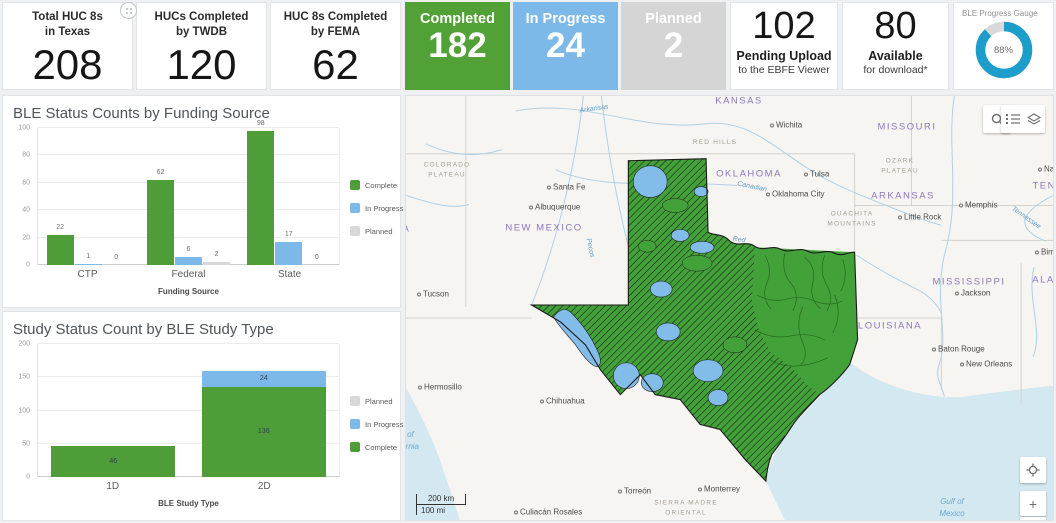  Describe the element at coordinates (60, 227) in the screenshot. I see `data-label: 22` at that location.